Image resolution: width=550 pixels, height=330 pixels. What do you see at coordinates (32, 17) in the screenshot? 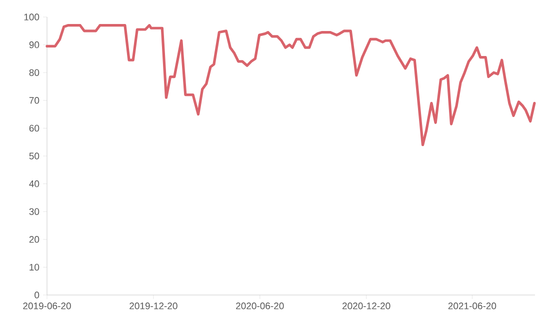
I see `y-tick-label: 100` at bounding box center [32, 17].